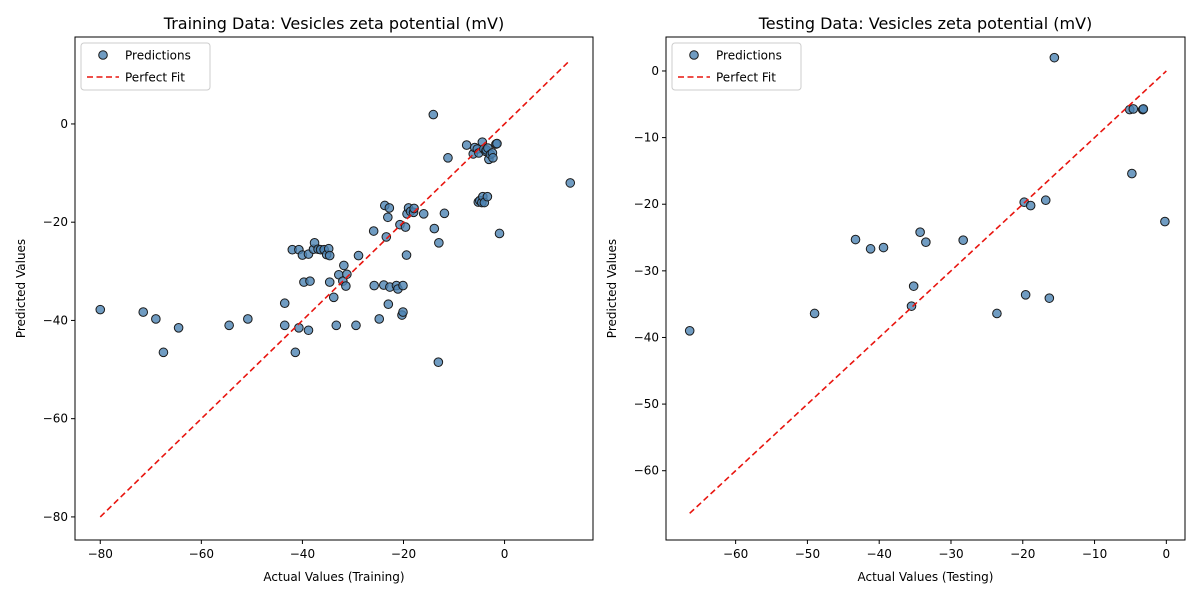 The width and height of the screenshot is (1200, 600). Describe the element at coordinates (55, 517) in the screenshot. I see `y-tick-label: −80` at that location.